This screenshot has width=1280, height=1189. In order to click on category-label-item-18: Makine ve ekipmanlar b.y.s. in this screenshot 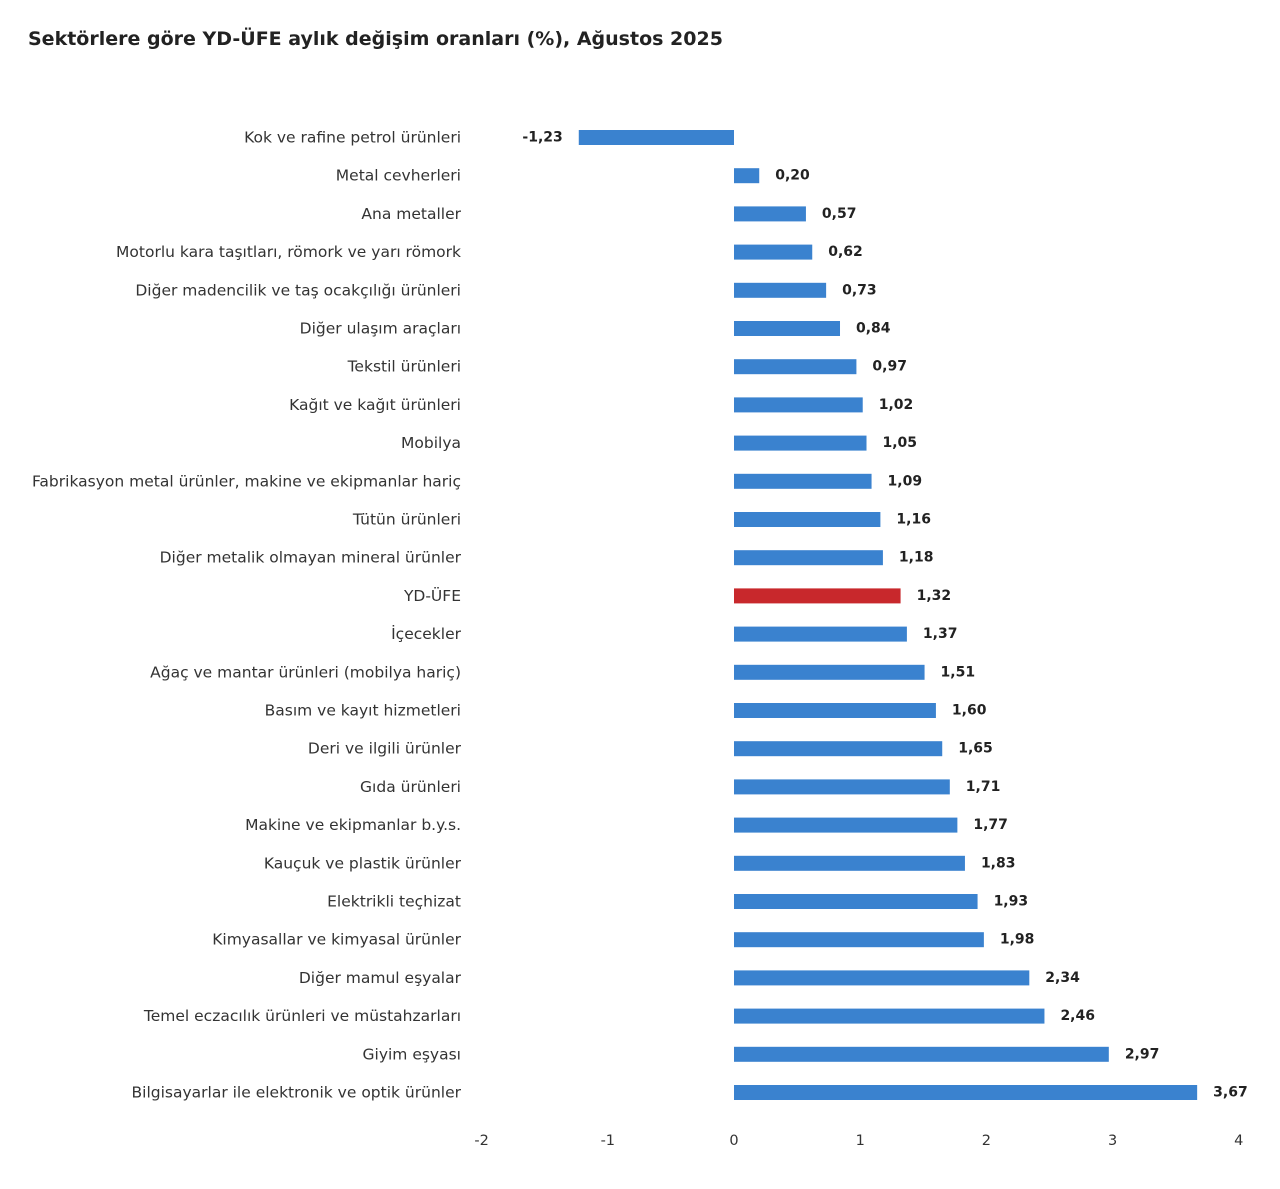, I will do `click(353, 825)`.